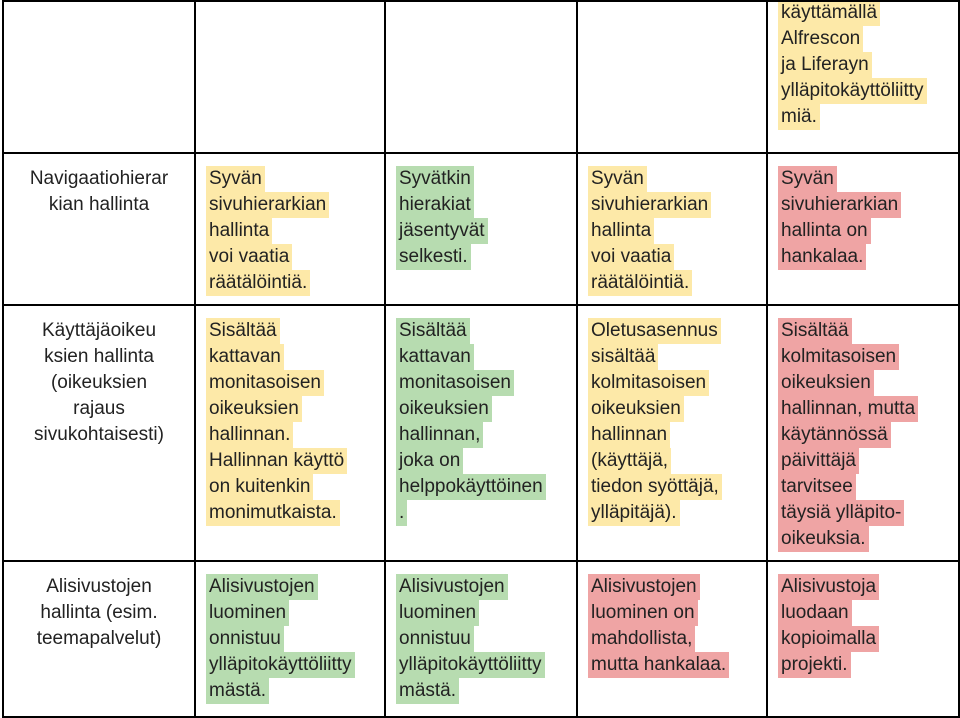 The height and width of the screenshot is (718, 960). I want to click on cell-text-line: selkesti., so click(433, 257).